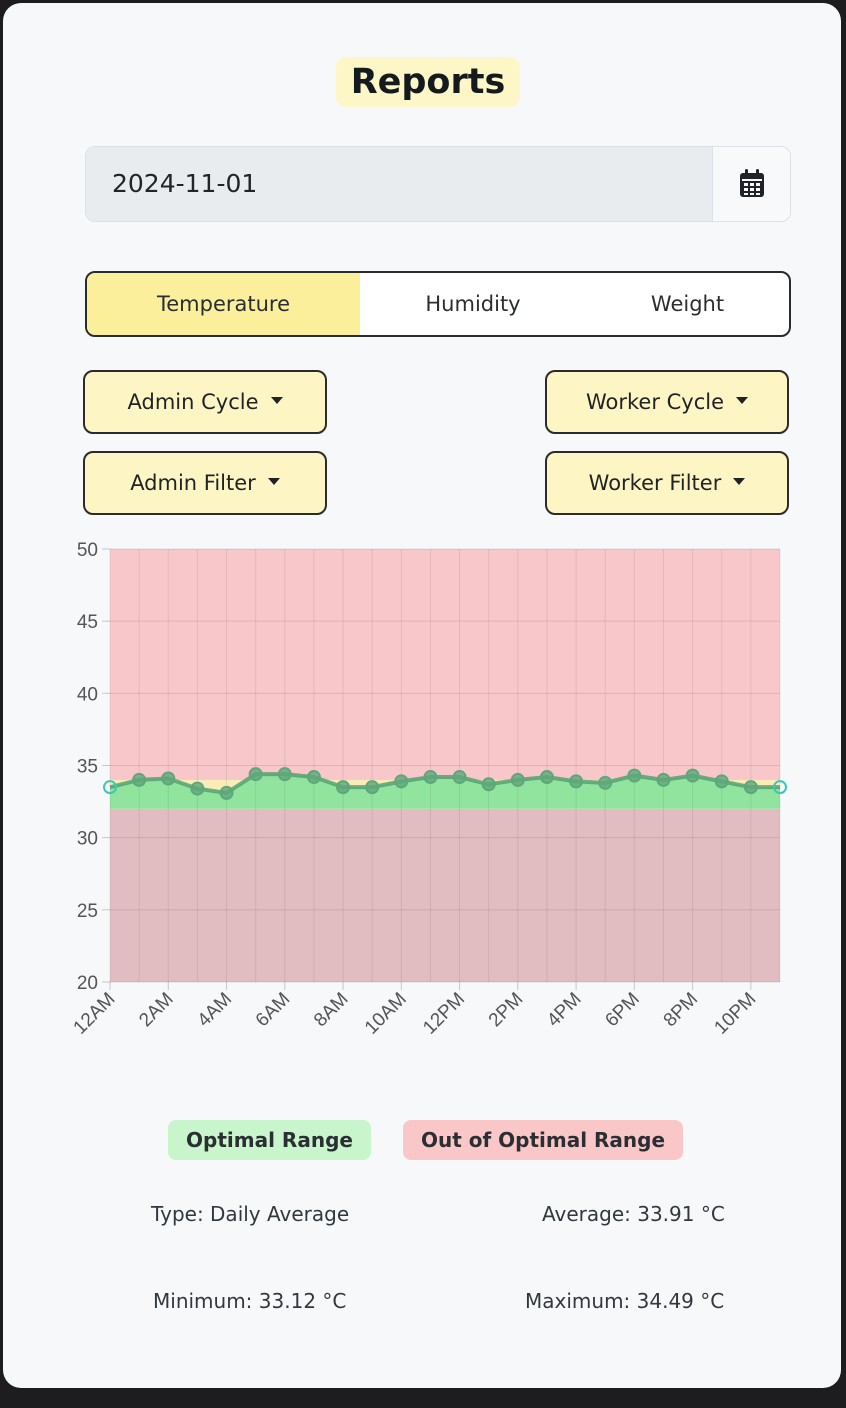  Describe the element at coordinates (87, 694) in the screenshot. I see `y-tick-label: 40` at that location.